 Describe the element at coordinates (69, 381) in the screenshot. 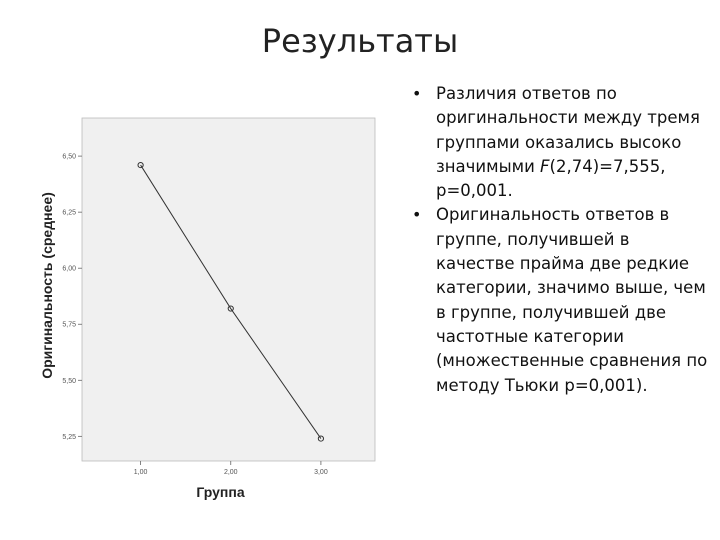

I see `y-tick-label: 5,50` at that location.